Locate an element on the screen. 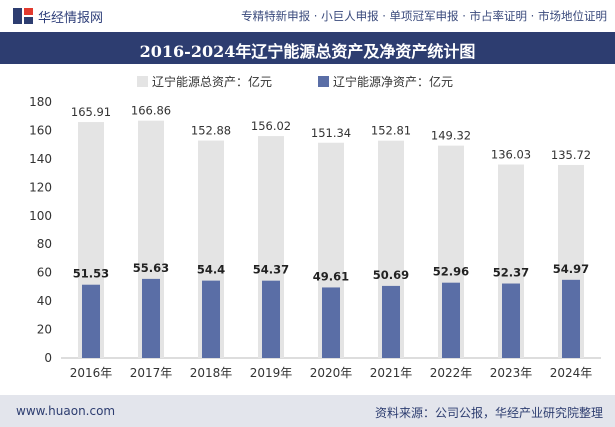  data-label-total: 152.81 is located at coordinates (391, 131).